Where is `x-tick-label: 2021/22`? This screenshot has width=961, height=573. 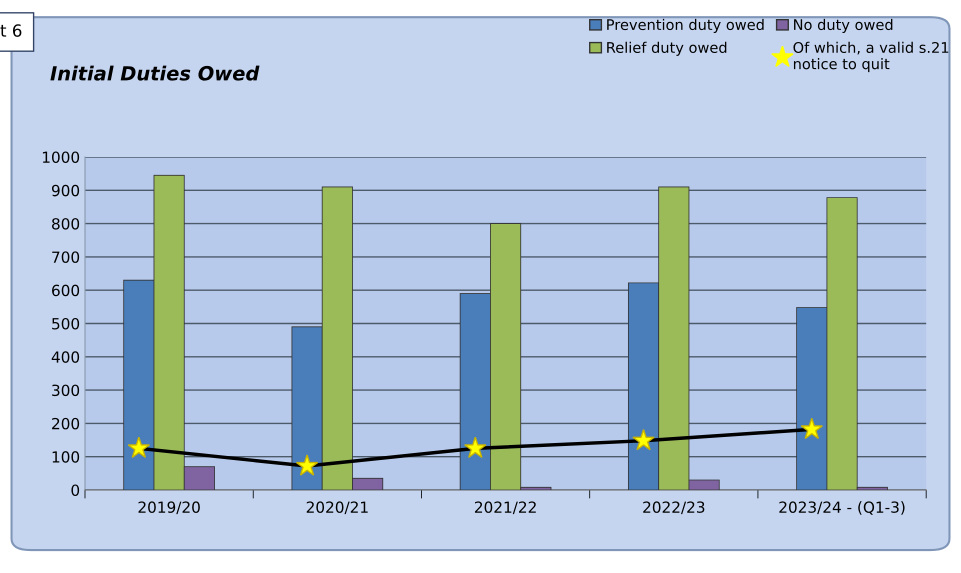
x-tick-label: 2021/22 is located at coordinates (505, 507).